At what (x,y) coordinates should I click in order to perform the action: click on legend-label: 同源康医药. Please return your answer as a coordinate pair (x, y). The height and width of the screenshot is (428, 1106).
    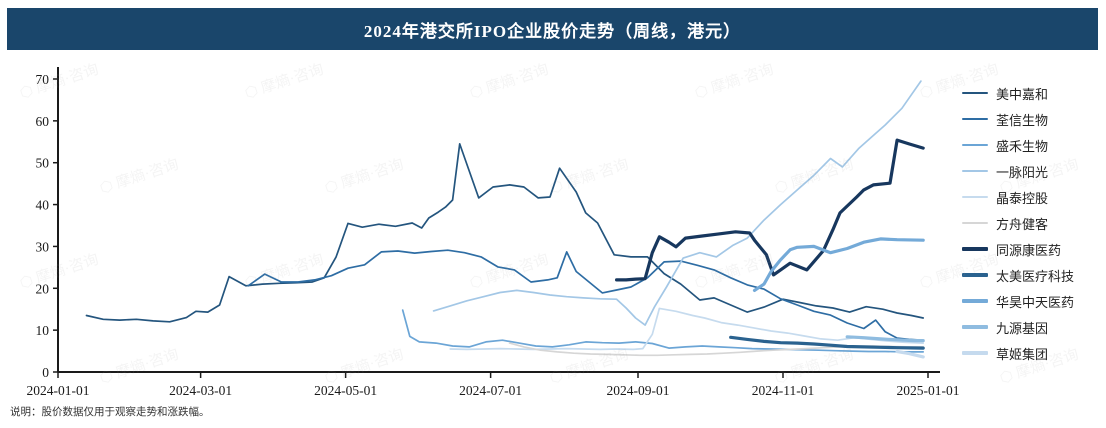
    Looking at the image, I should click on (1029, 250).